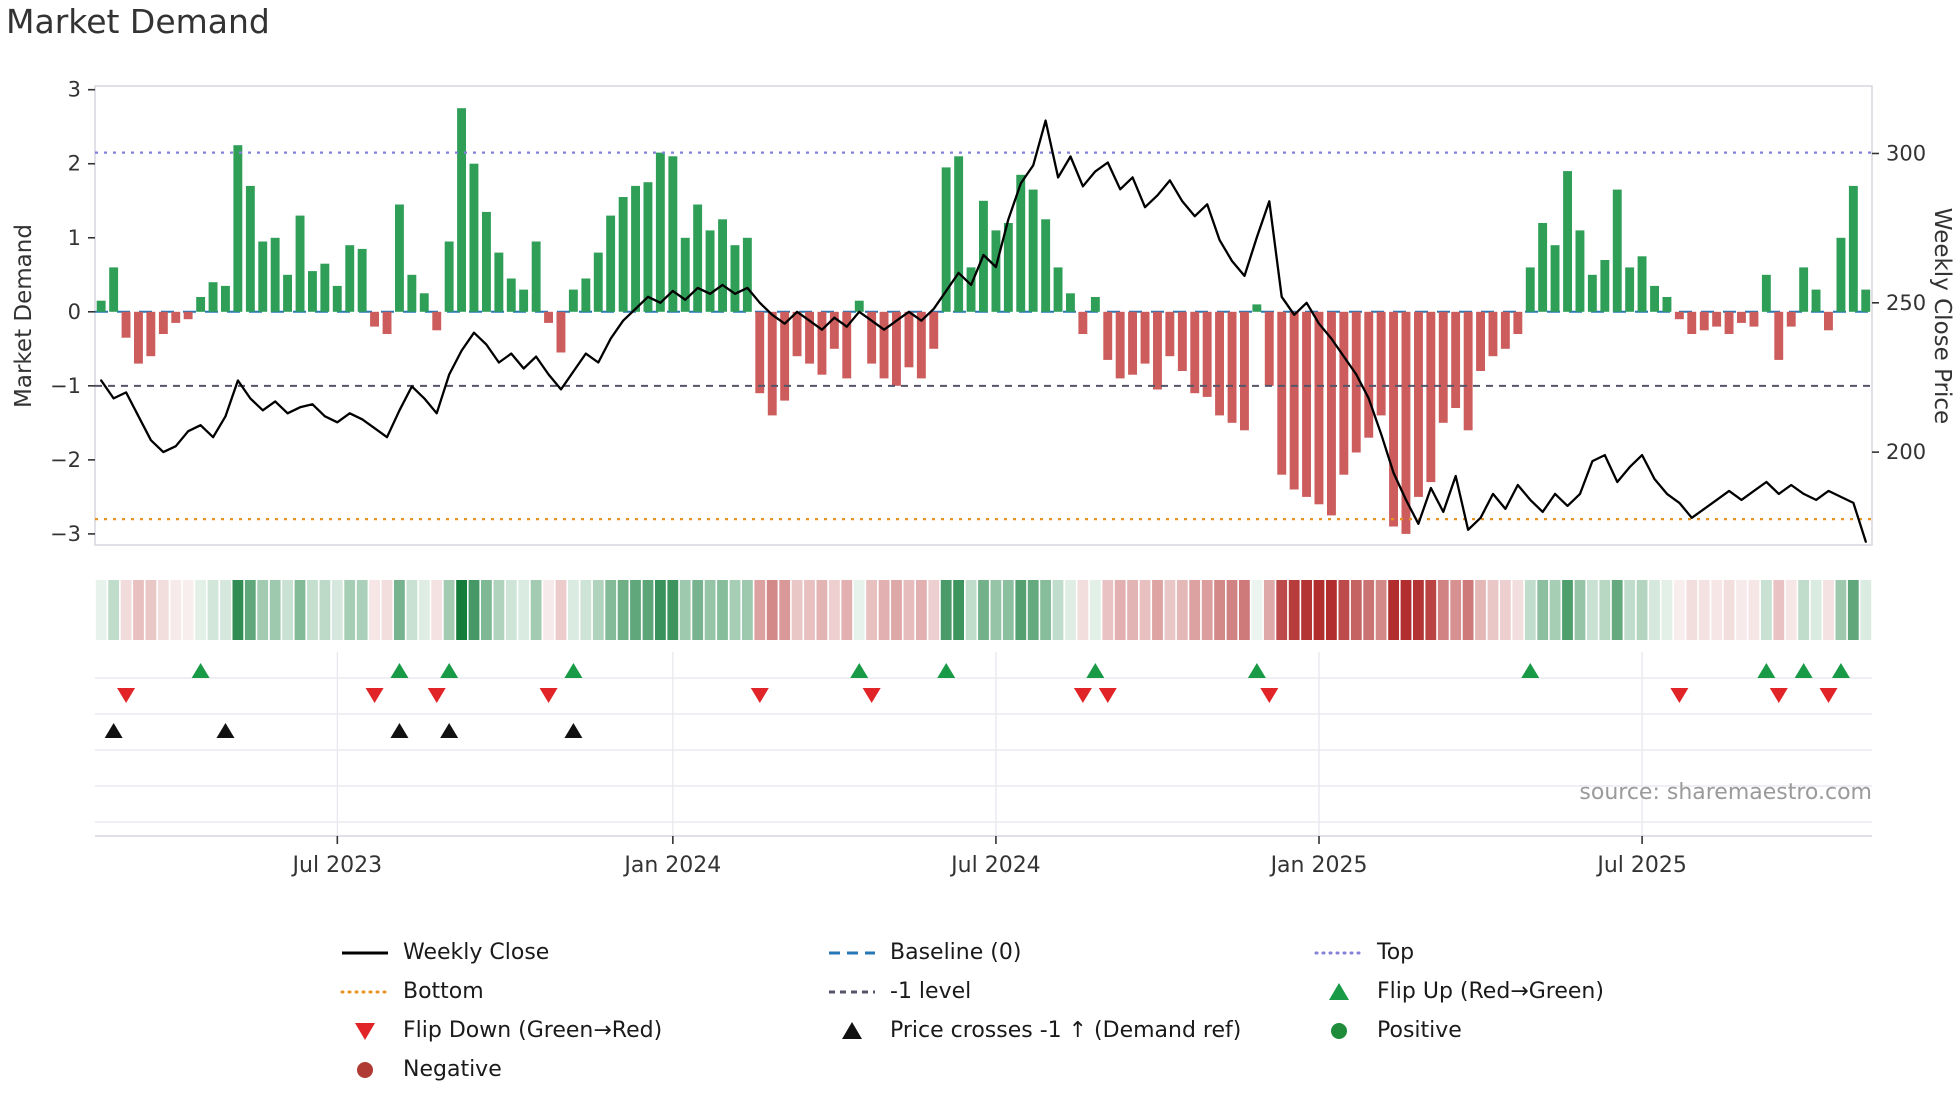 This screenshot has width=1960, height=1102. Describe the element at coordinates (1339, 1030) in the screenshot. I see `positive-dot-icon` at that location.